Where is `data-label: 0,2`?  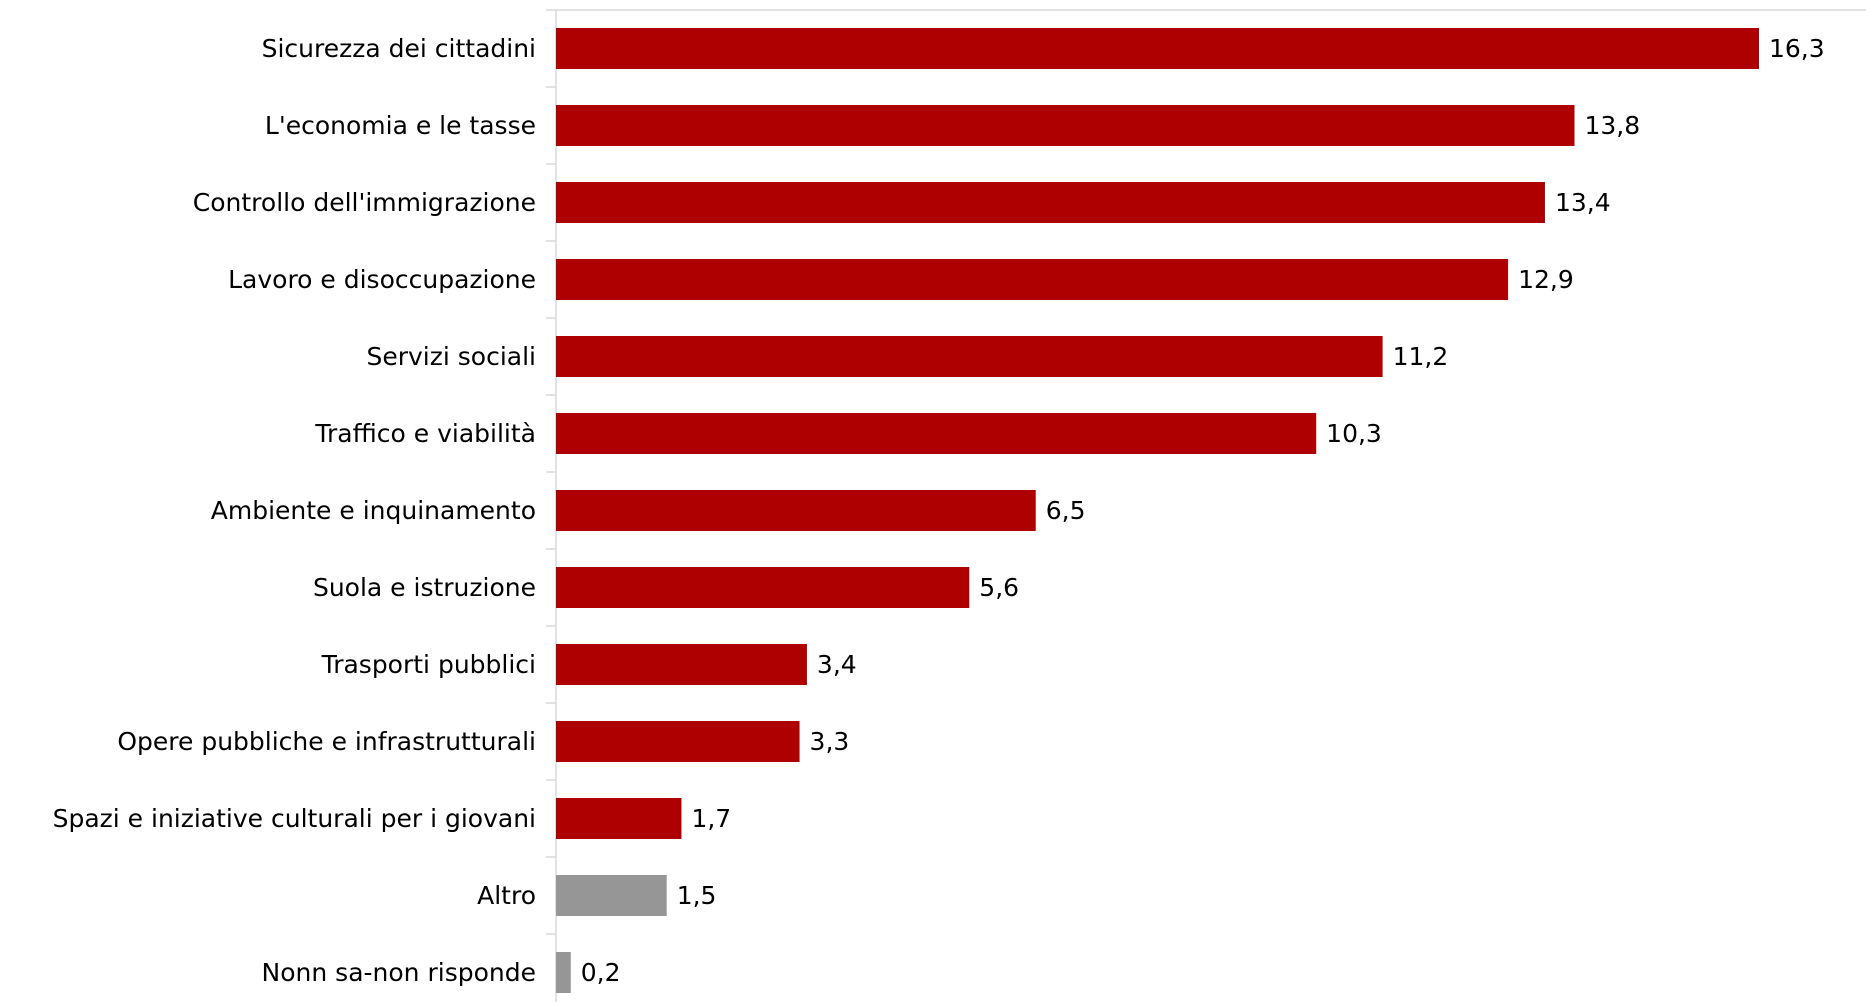
data-label: 0,2 is located at coordinates (601, 972).